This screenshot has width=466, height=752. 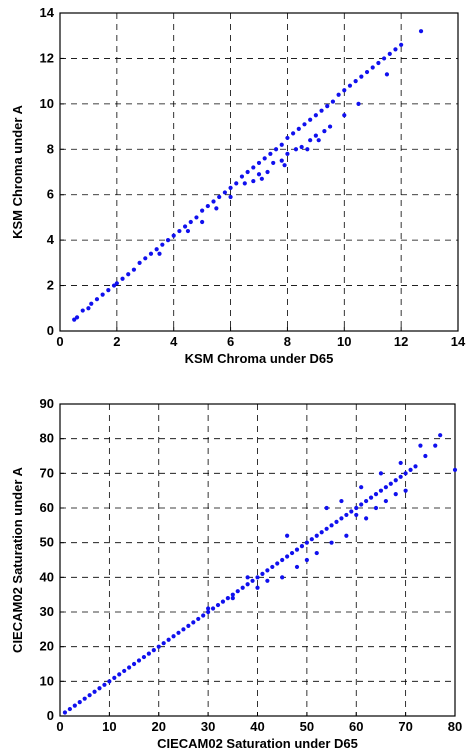 I want to click on y-axis-label: CIECAM02 Saturation under A, so click(x=17, y=559).